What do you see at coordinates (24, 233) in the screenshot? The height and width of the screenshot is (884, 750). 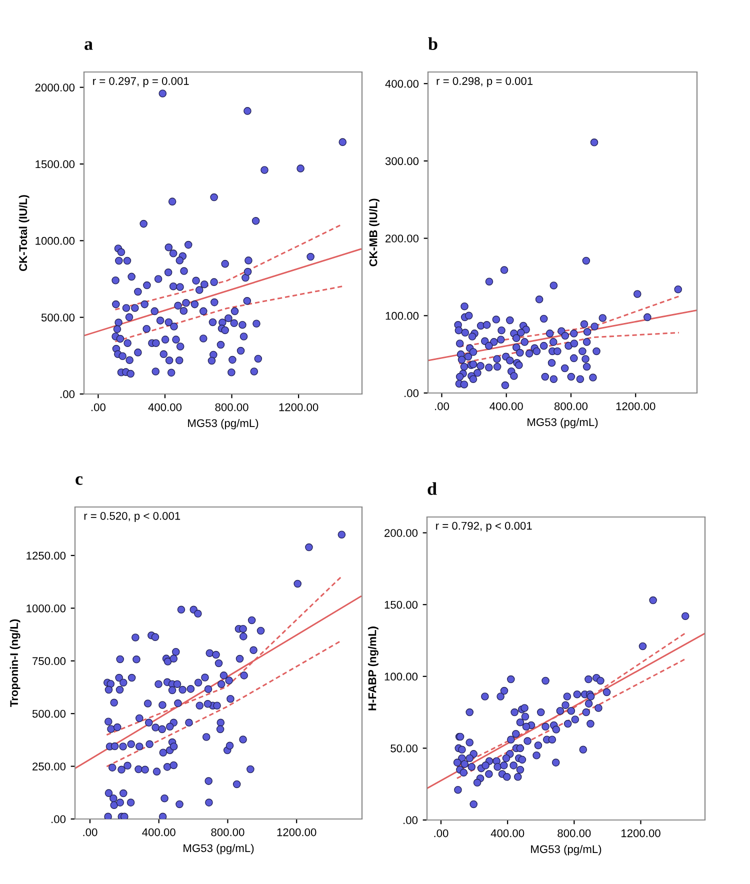 I see `y-axis-title: CK-Total (IU/L)` at bounding box center [24, 233].